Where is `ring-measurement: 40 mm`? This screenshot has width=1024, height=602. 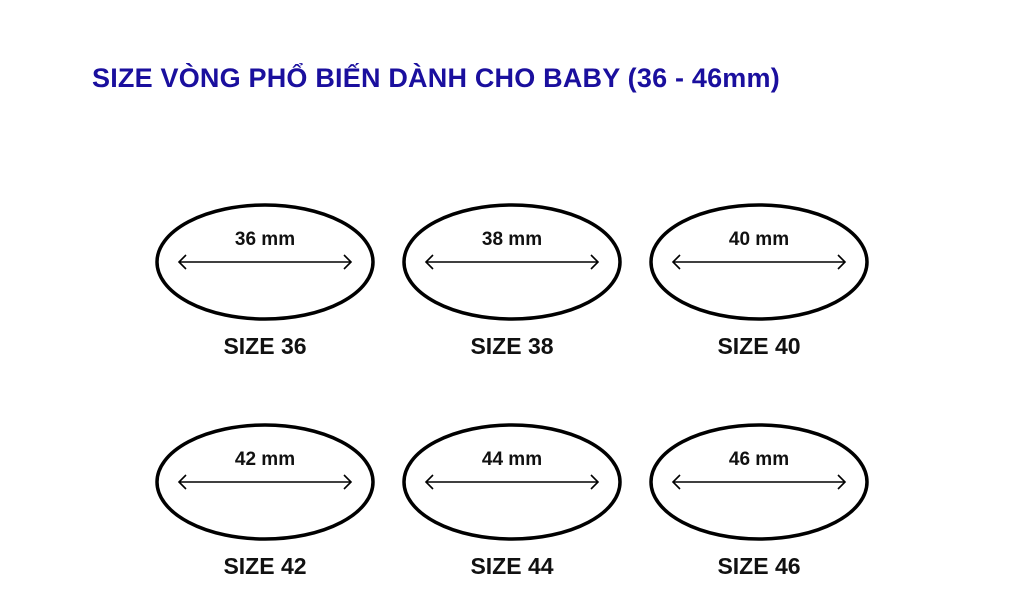 ring-measurement: 40 mm is located at coordinates (759, 239).